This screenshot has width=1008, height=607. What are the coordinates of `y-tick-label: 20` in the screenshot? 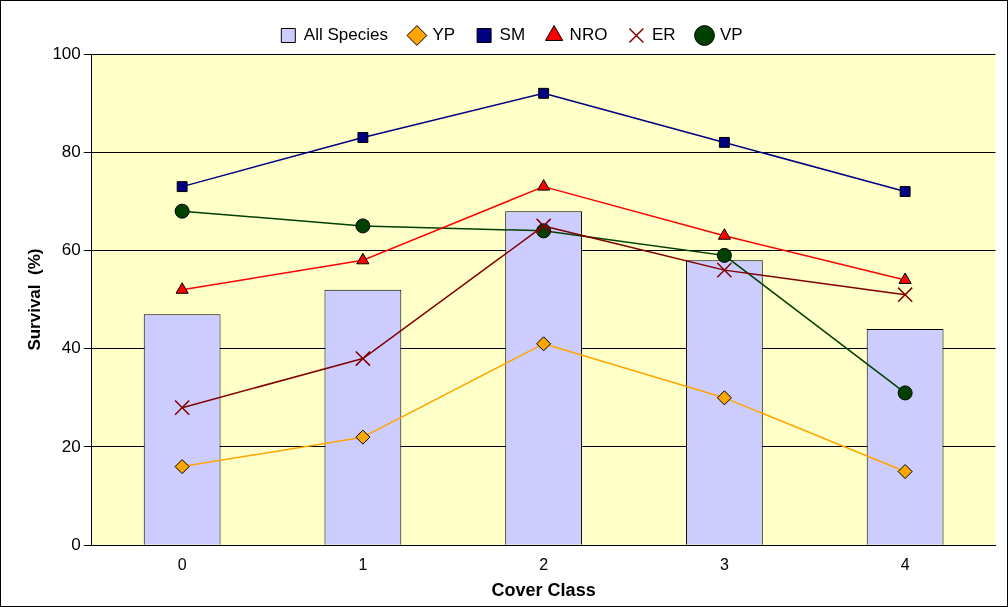 It's located at (71, 446).